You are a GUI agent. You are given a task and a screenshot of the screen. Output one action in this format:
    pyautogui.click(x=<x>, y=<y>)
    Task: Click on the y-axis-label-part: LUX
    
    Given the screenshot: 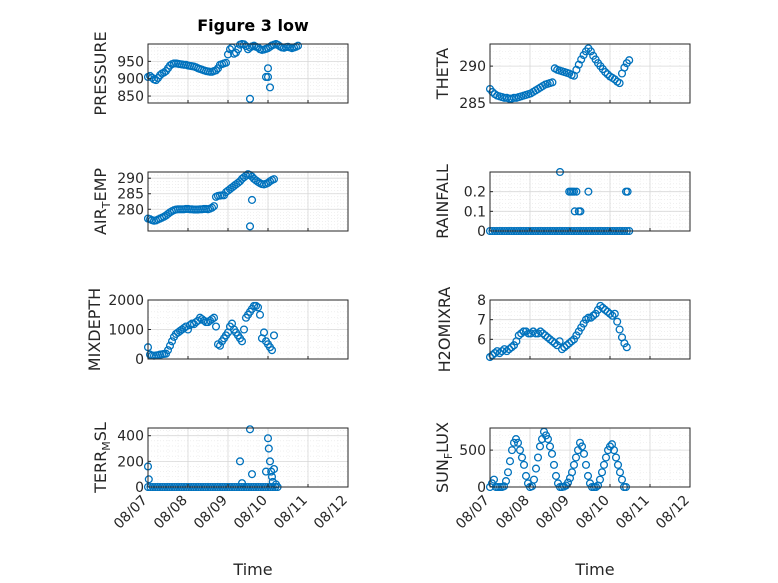 What is the action you would take?
    pyautogui.click(x=442, y=437)
    